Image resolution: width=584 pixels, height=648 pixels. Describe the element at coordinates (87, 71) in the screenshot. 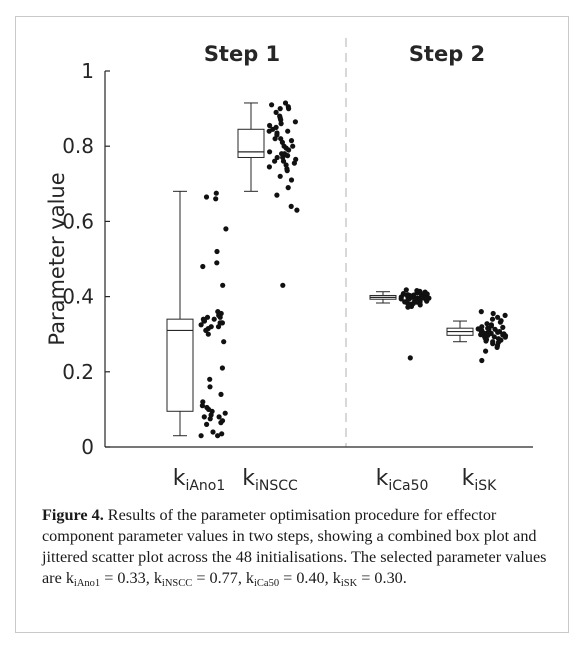

I see `y-tick-label: 1` at that location.